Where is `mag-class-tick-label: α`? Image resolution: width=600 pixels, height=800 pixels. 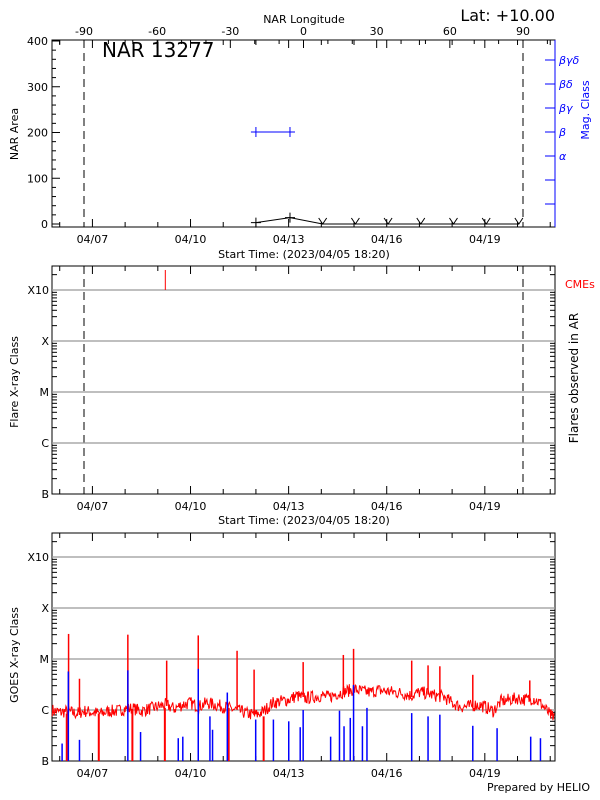 mag-class-tick-label: α is located at coordinates (563, 156).